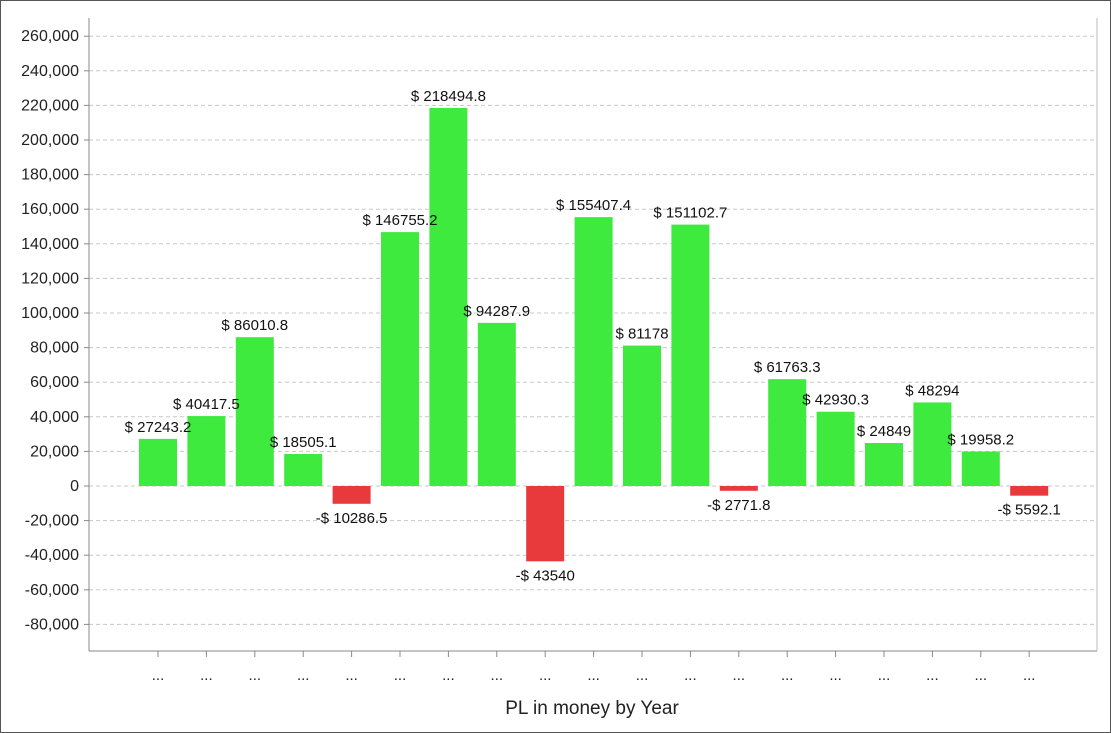 Image resolution: width=1111 pixels, height=733 pixels. Describe the element at coordinates (545, 575) in the screenshot. I see `data-label: -$ 43540` at that location.